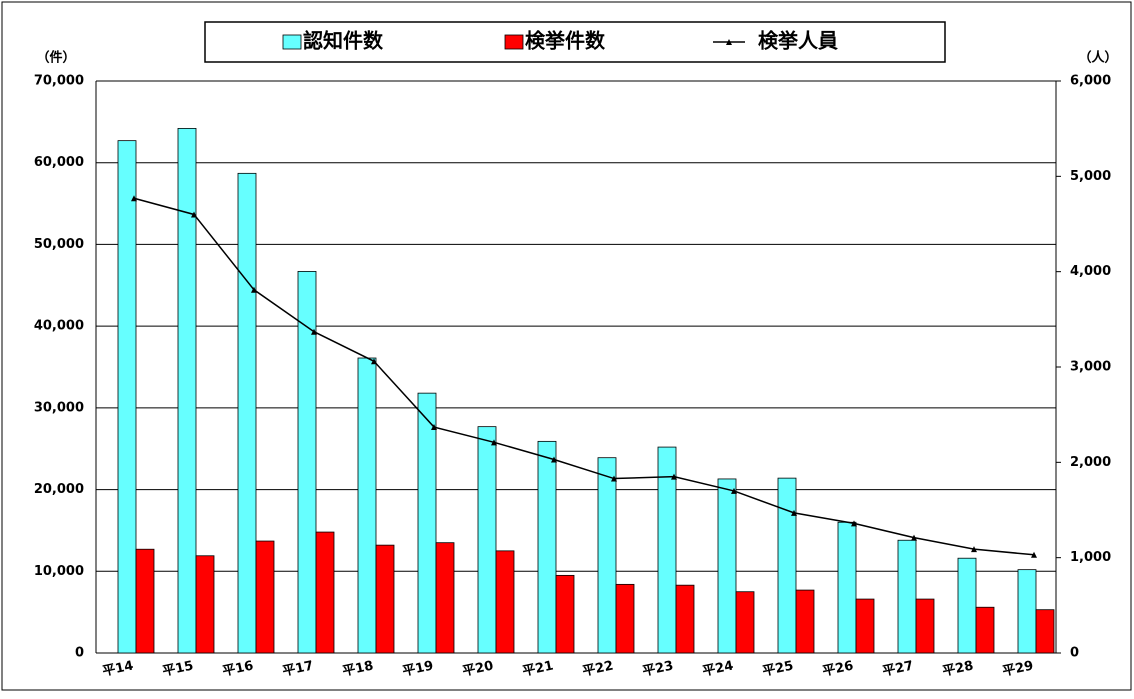 This screenshot has height=699, width=1134. Describe the element at coordinates (1090, 462) in the screenshot. I see `y2-tick-label: 2,000` at that location.